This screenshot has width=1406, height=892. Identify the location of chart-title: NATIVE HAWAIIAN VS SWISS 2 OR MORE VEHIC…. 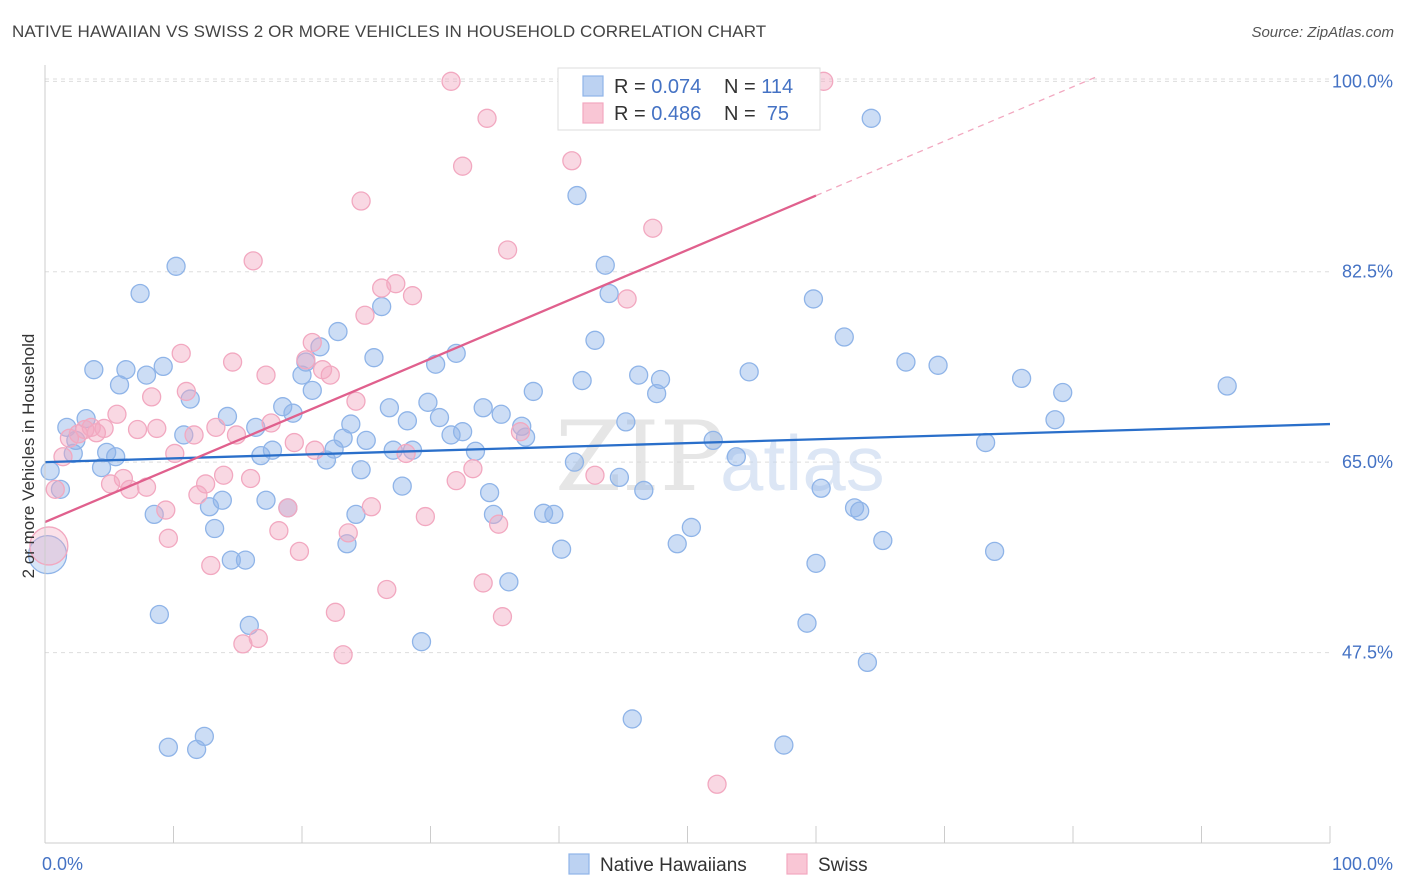
(389, 31).